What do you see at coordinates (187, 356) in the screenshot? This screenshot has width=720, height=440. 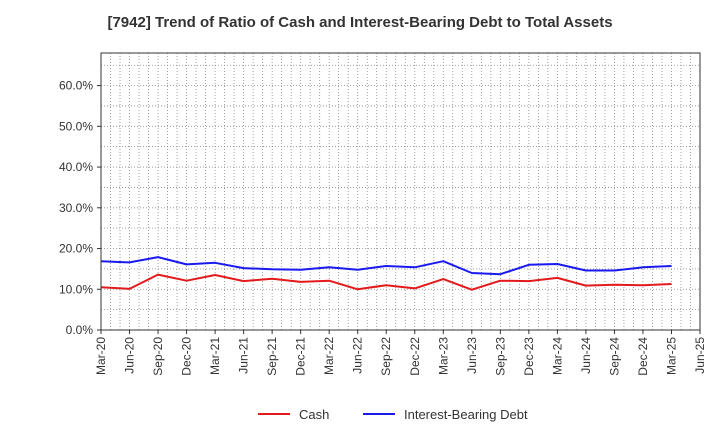 I see `x-tick-label: Dec-20` at bounding box center [187, 356].